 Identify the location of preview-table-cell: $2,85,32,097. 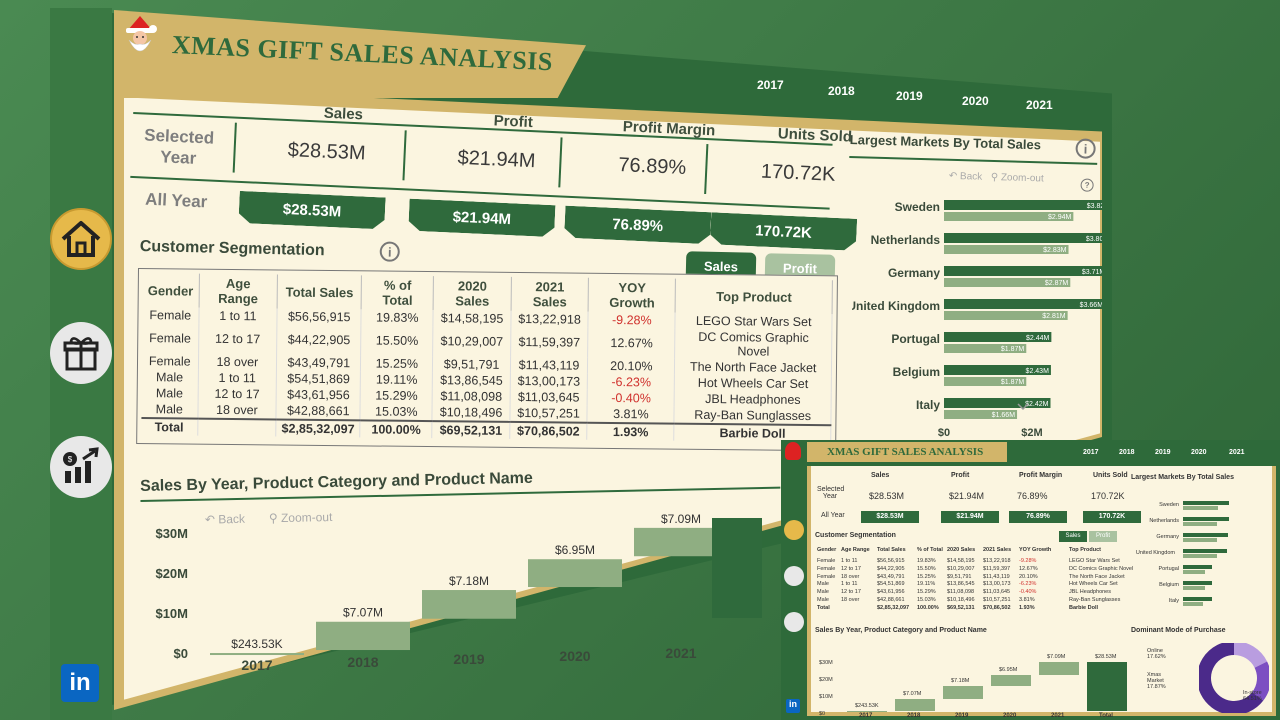
(893, 607).